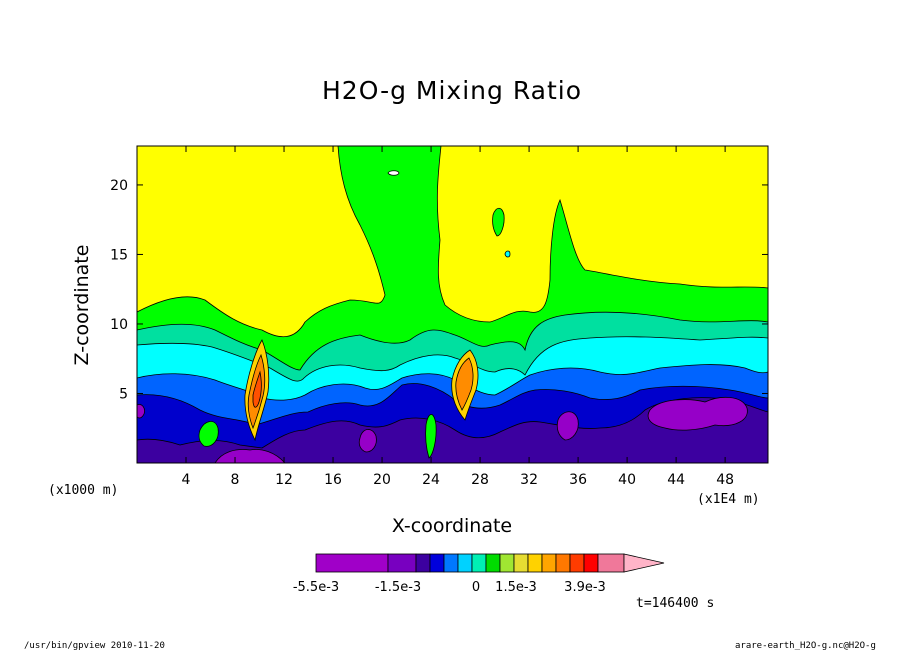 The width and height of the screenshot is (904, 654). Describe the element at coordinates (464, 384) in the screenshot. I see `plume-right-core` at that location.